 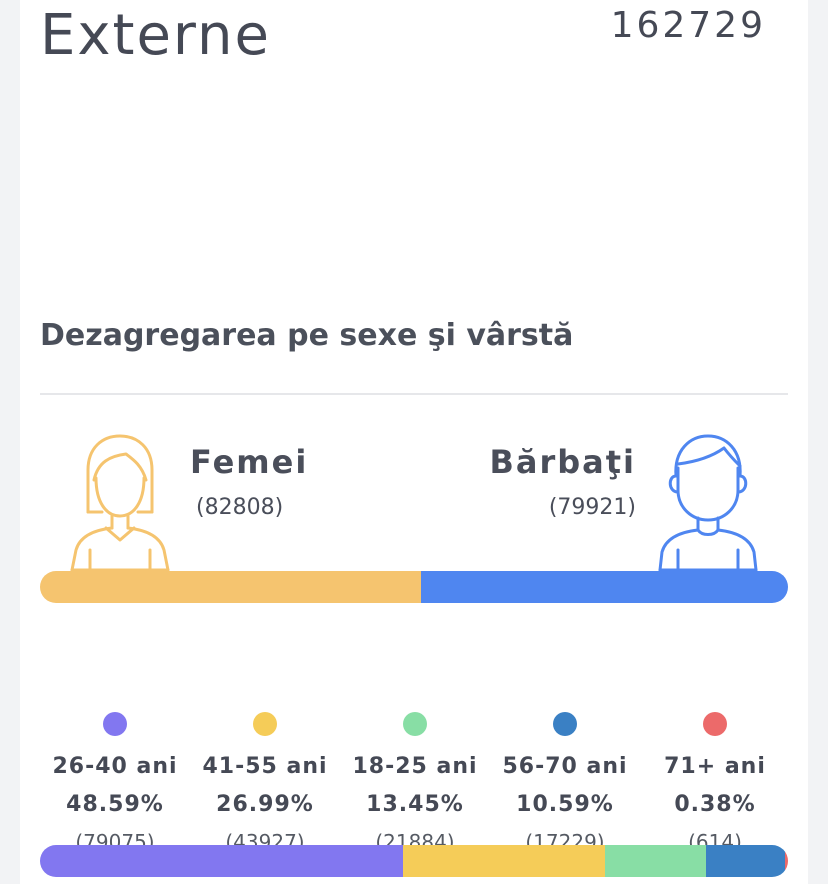 What do you see at coordinates (230, 587) in the screenshot?
I see `gender-bar-female-segment` at bounding box center [230, 587].